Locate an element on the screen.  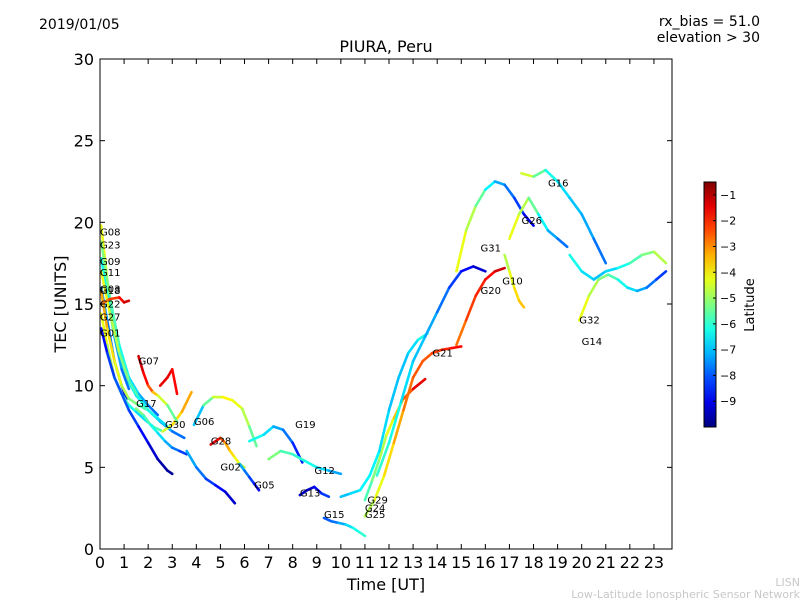
colorbar-tick-label: −2 is located at coordinates (728, 221).